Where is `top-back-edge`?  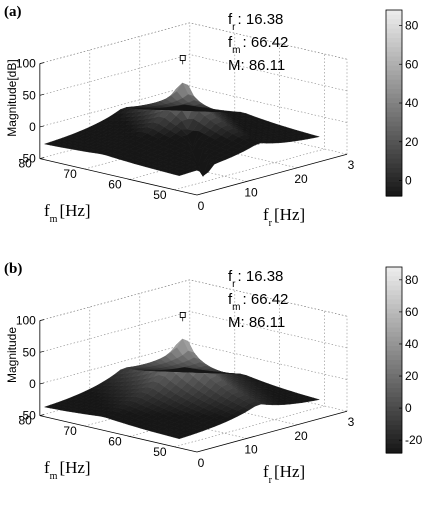
top-back-edge is located at coordinates (193, 300).